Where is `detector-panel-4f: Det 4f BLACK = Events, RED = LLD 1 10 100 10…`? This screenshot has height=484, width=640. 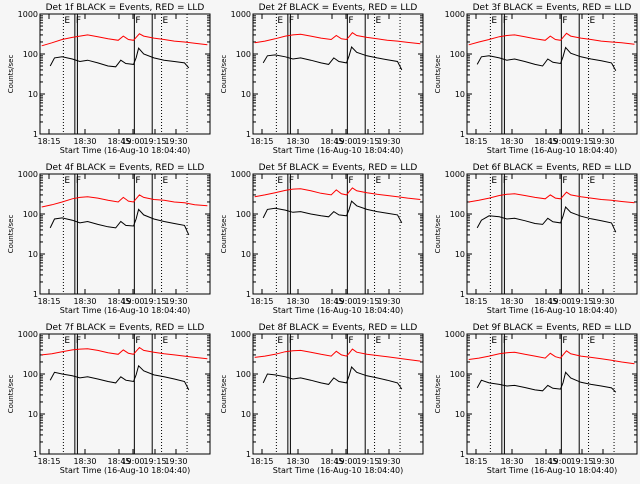 detector-panel-4f: Det 4f BLACK = Events, RED = LLD 1 10 100 10… is located at coordinates (109, 239).